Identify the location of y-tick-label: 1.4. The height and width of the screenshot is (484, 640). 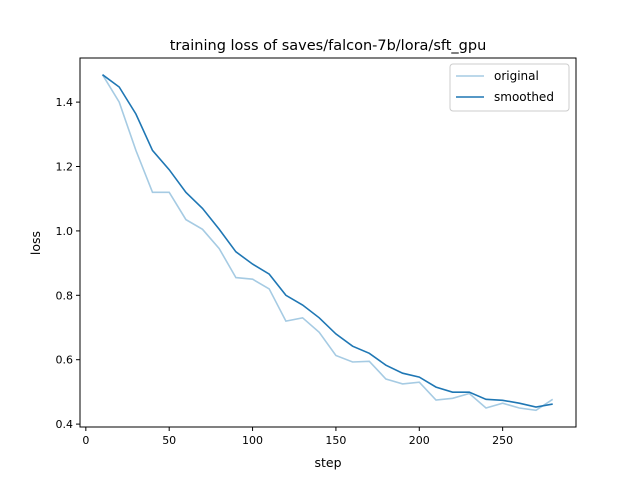
(65, 102).